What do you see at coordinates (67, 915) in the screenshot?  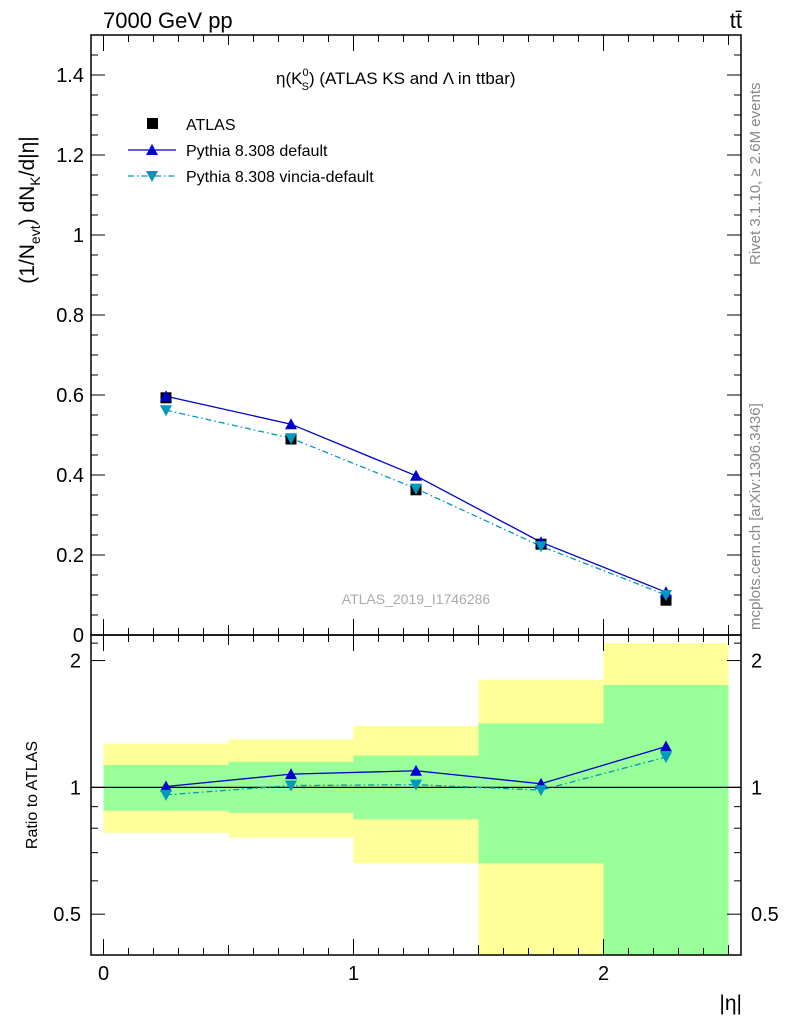 I see `ratio-ytick-label-left: 0.5` at bounding box center [67, 915].